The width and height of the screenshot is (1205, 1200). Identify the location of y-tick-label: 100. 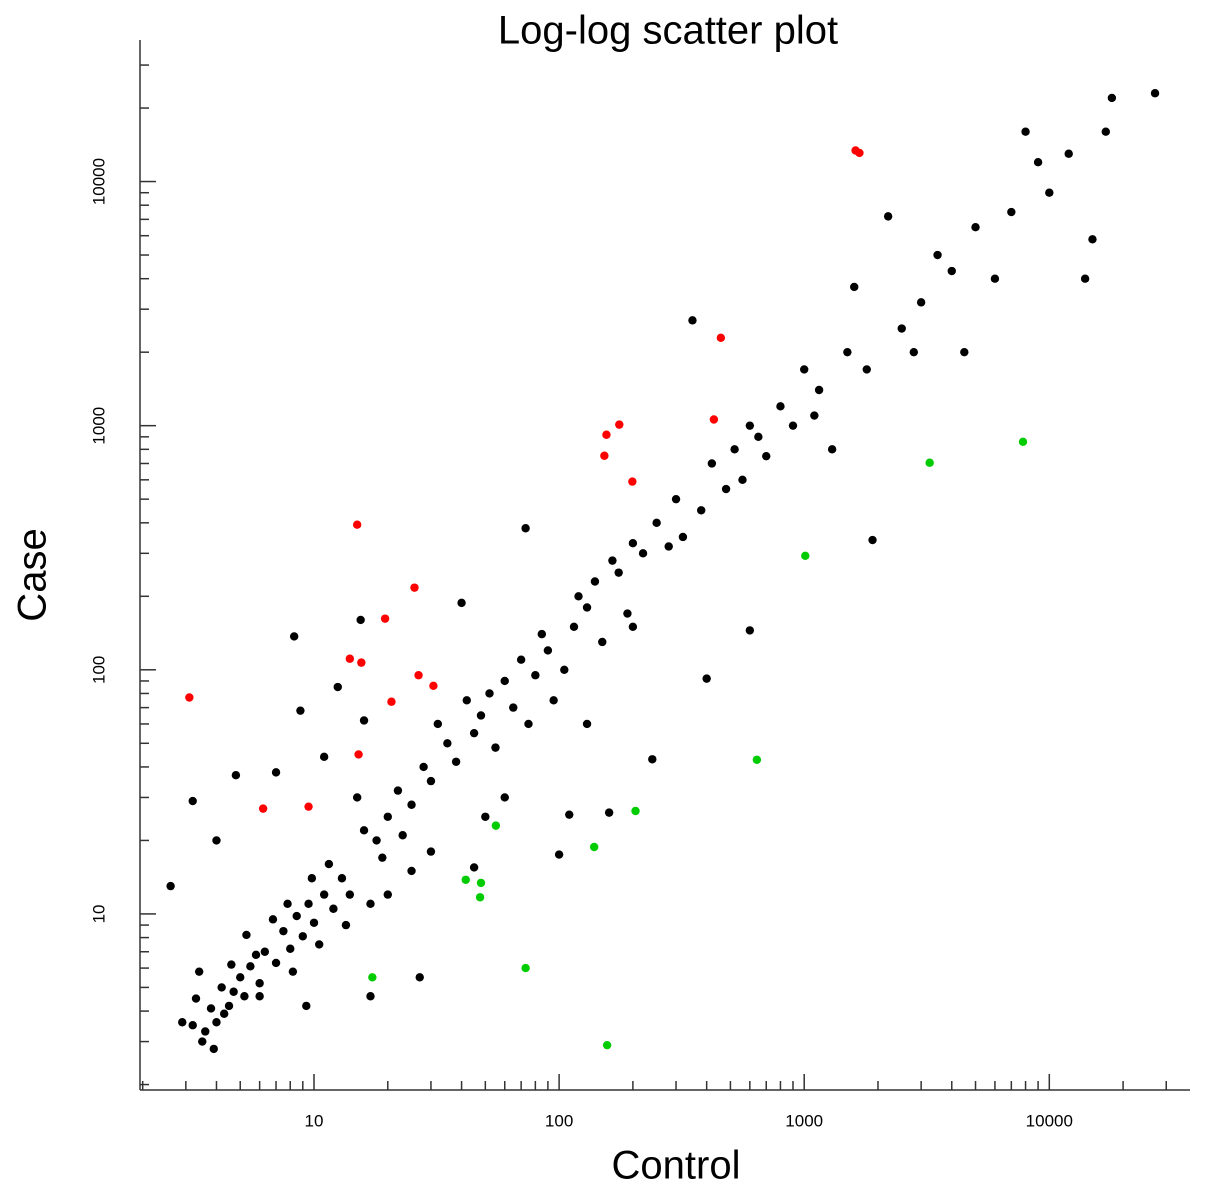
(98, 670).